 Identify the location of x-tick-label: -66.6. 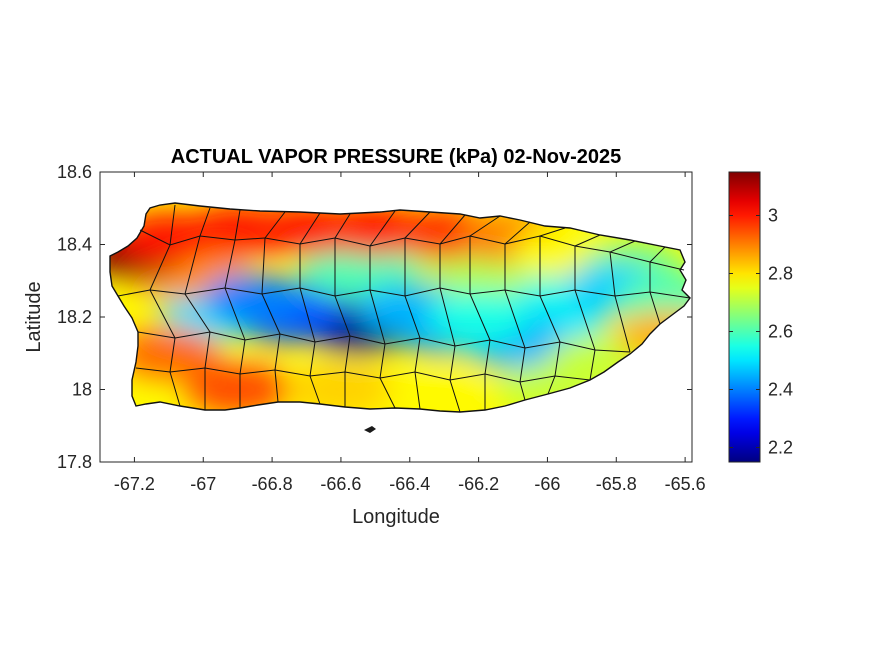
(340, 484).